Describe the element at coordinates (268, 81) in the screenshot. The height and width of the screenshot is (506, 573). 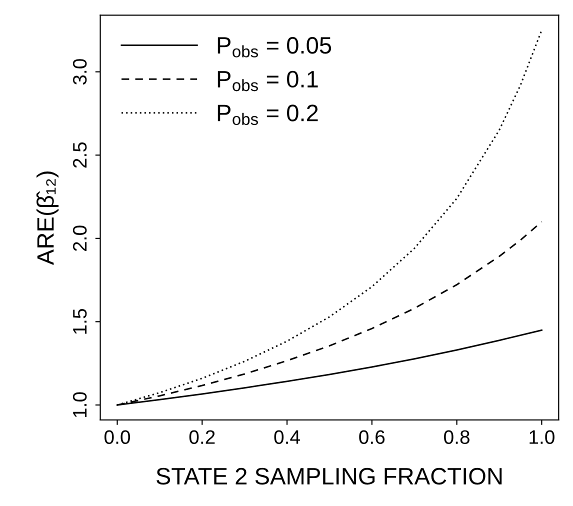
I see `legend-label: P$_{obs}$ = 0.1` at that location.